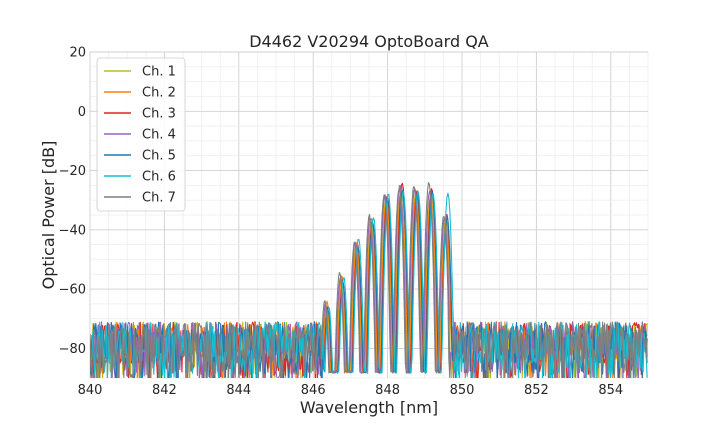  What do you see at coordinates (610, 390) in the screenshot?
I see `x-tick-label: 854` at bounding box center [610, 390].